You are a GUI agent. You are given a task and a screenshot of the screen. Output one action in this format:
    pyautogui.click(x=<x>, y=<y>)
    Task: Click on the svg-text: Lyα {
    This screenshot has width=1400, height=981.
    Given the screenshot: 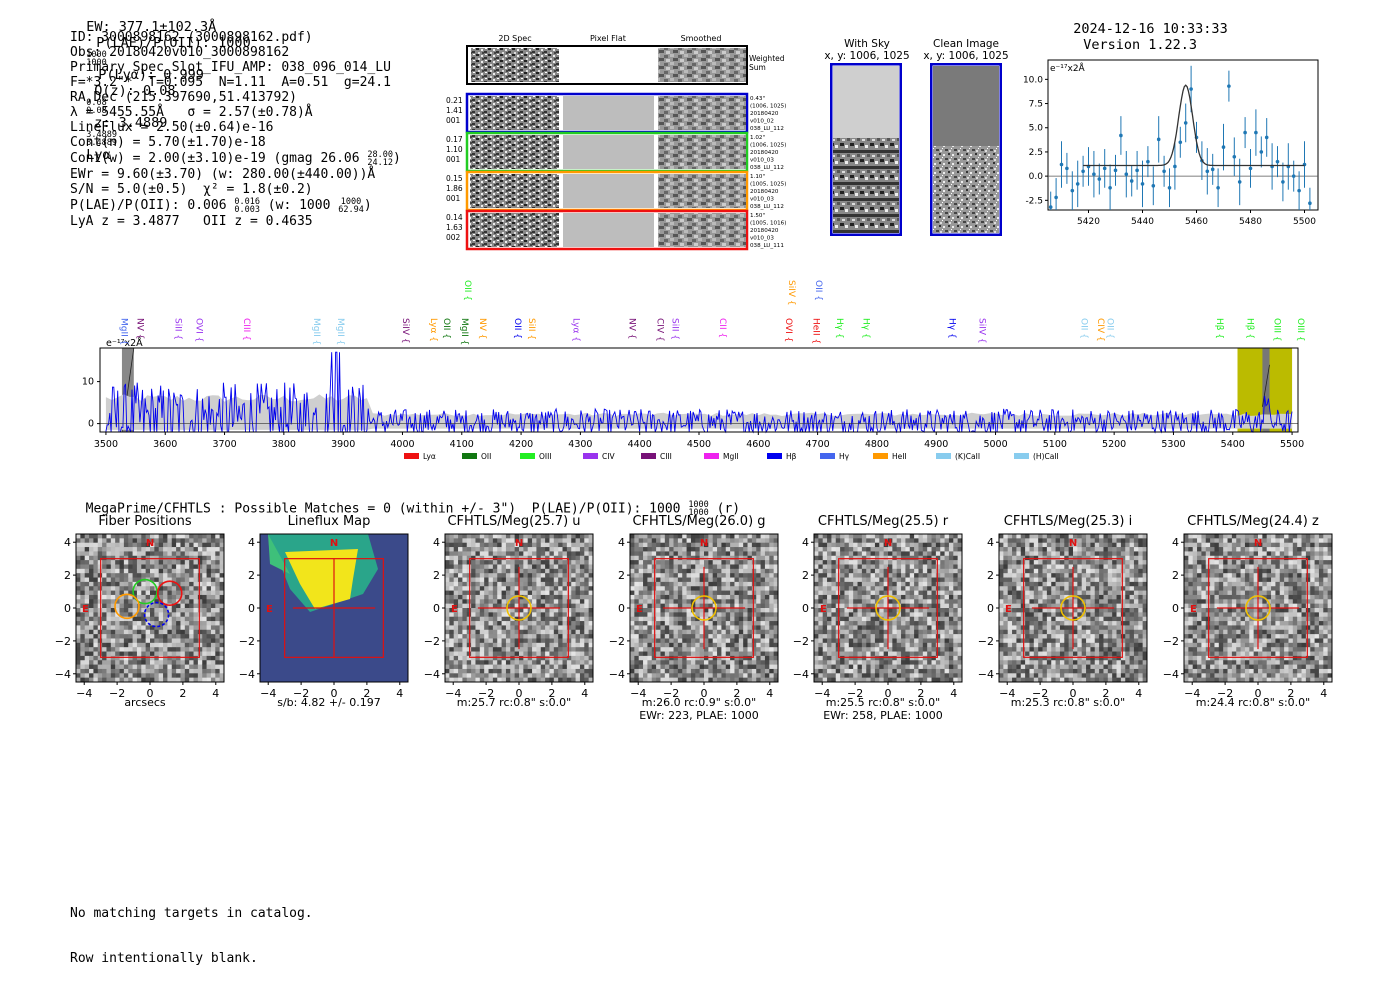 What is the action you would take?
    pyautogui.click(x=575, y=330)
    